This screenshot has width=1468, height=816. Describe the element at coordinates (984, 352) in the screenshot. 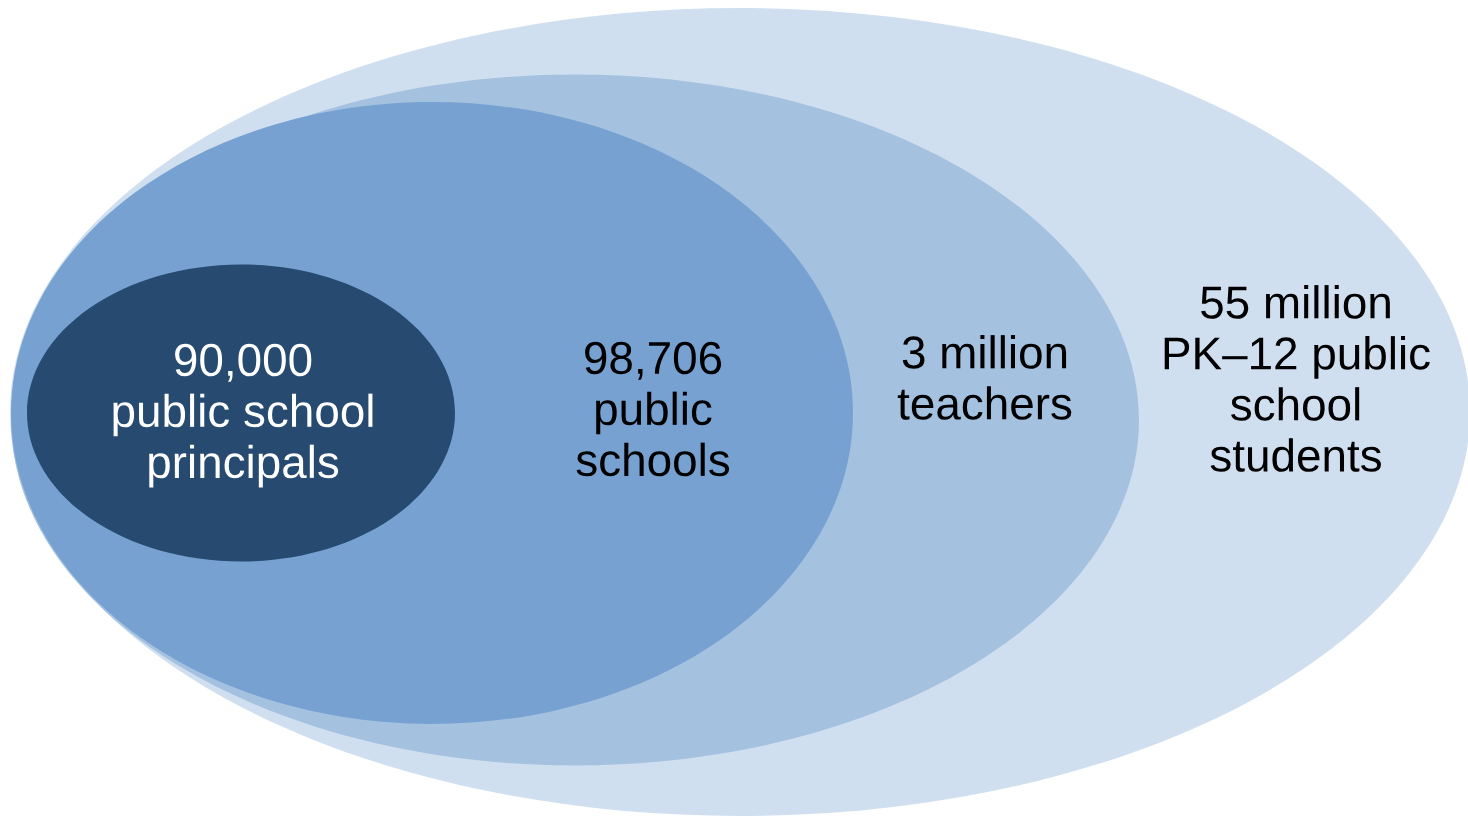

I see `data-label: 3 million` at that location.